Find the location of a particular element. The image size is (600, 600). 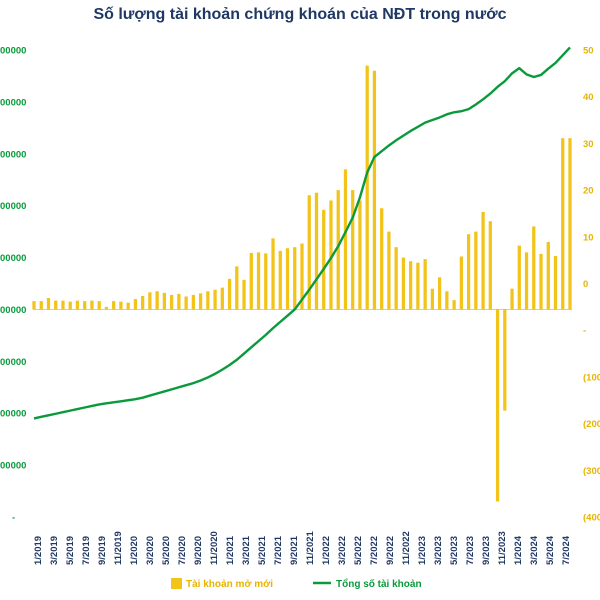

x-tick-label: 9/2023 is located at coordinates (486, 550).